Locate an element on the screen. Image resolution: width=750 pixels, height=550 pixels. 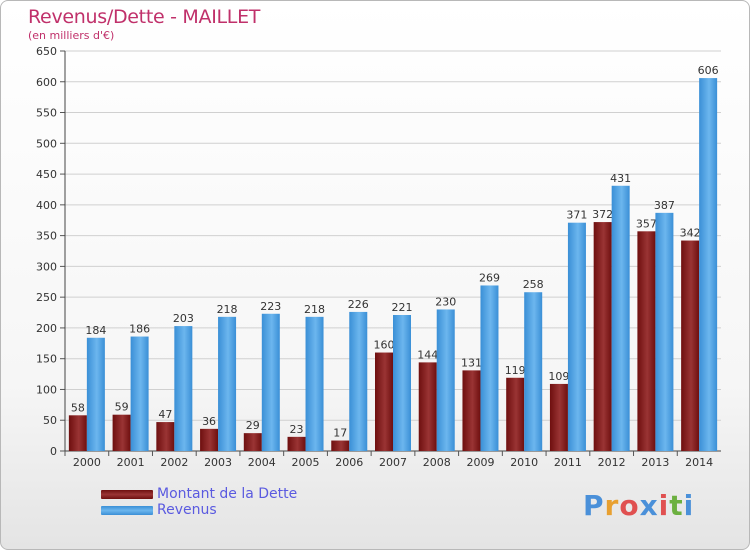
value-label-debt: 23 is located at coordinates (297, 429).